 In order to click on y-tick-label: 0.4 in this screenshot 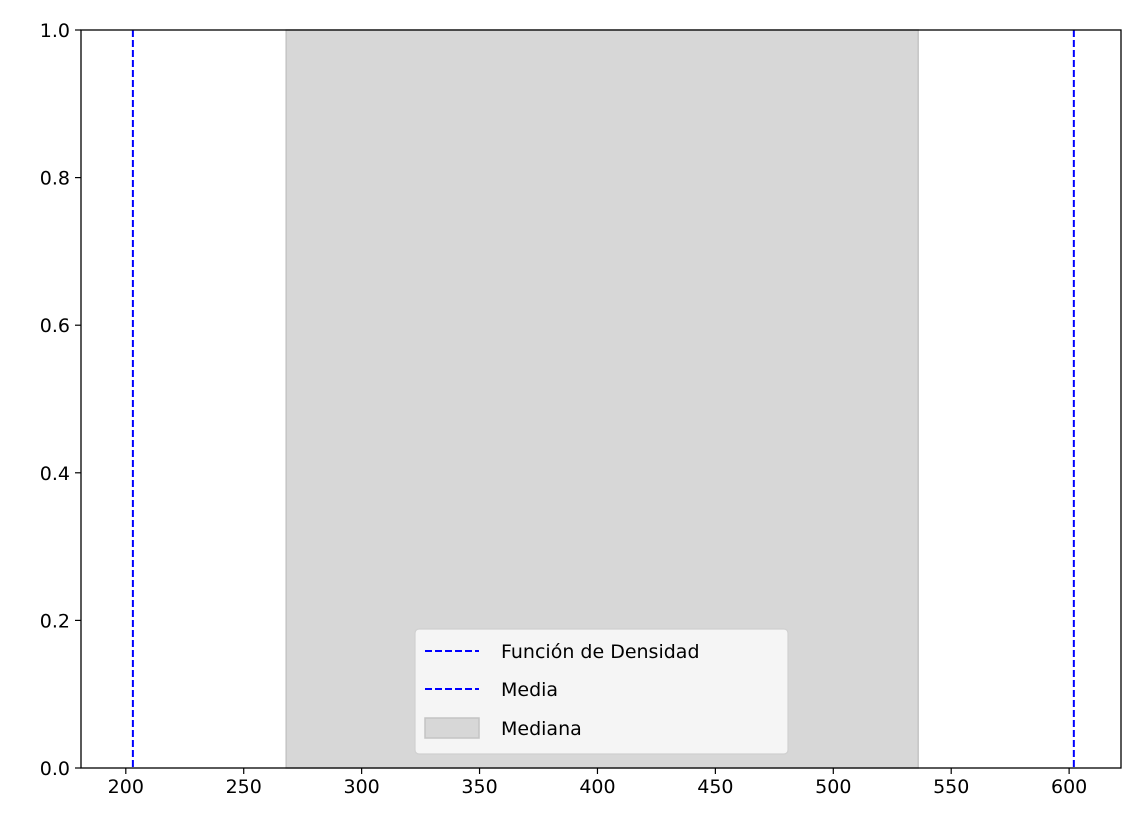, I will do `click(55, 474)`.